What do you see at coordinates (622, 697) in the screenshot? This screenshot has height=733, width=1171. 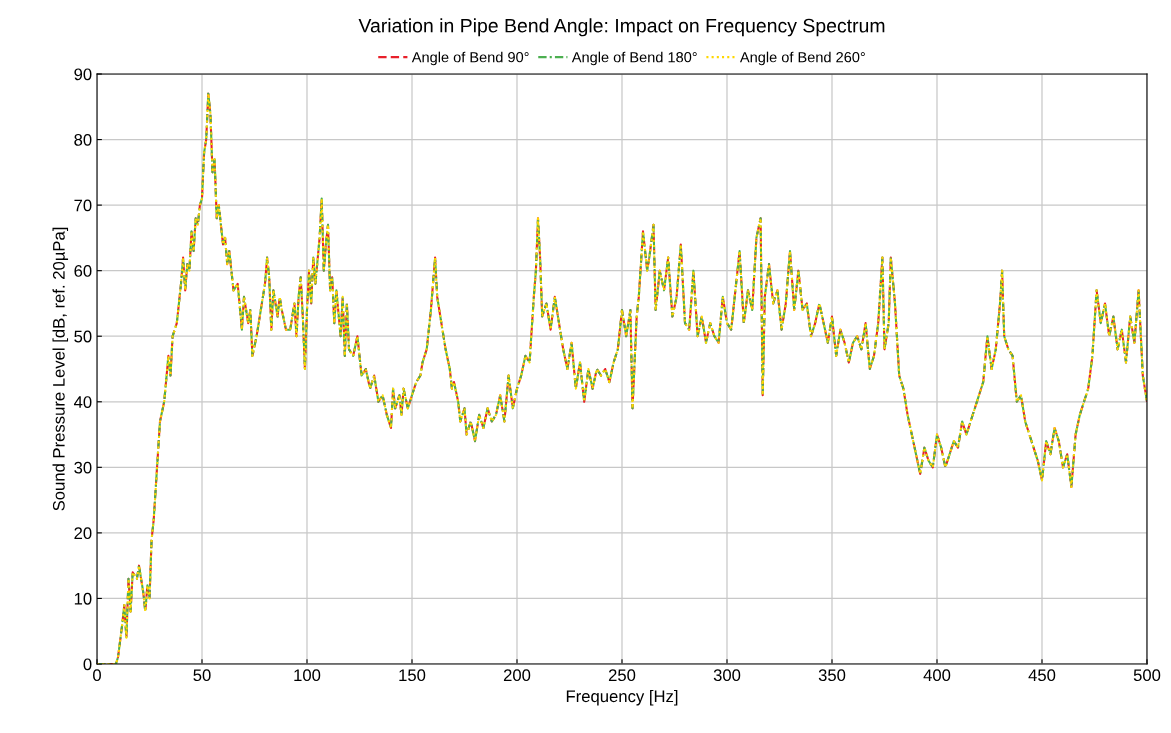 I see `x-axis-title: Frequency [Hz]` at bounding box center [622, 697].